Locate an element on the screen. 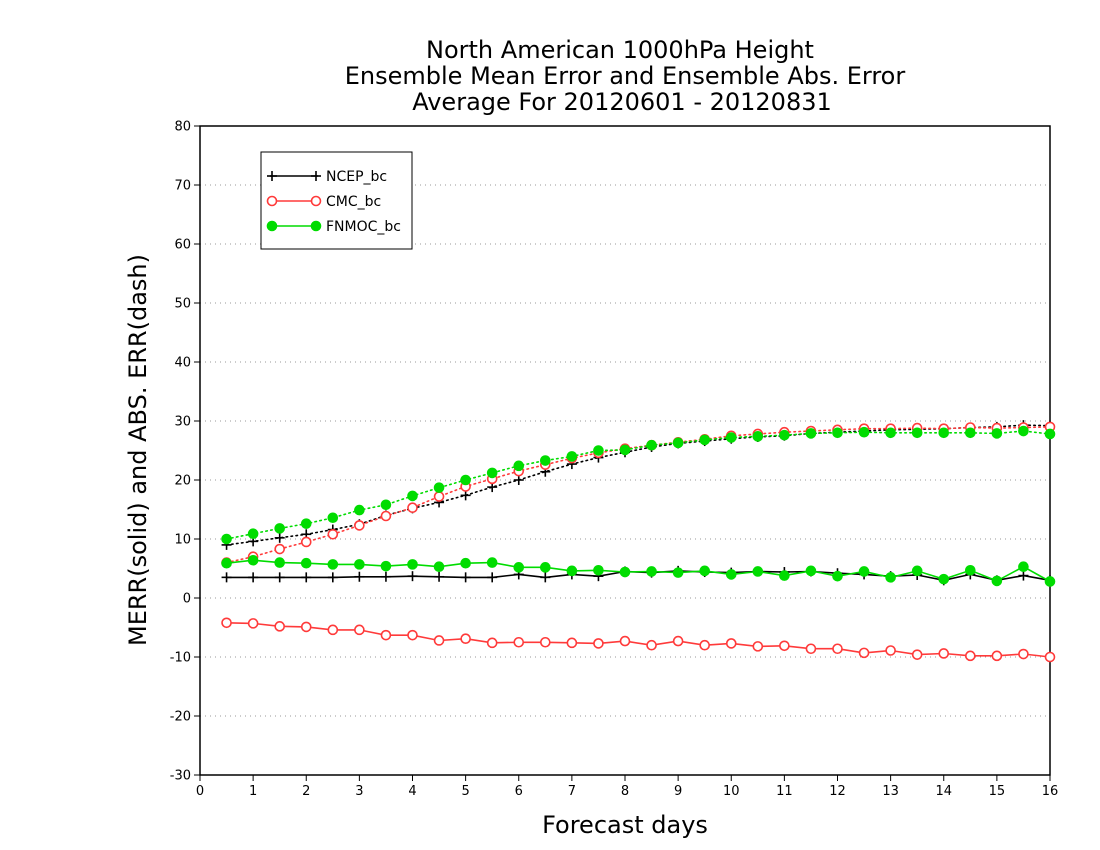  legend: NCEP_bc CMC_bc FNMOC_bc is located at coordinates (336, 200).